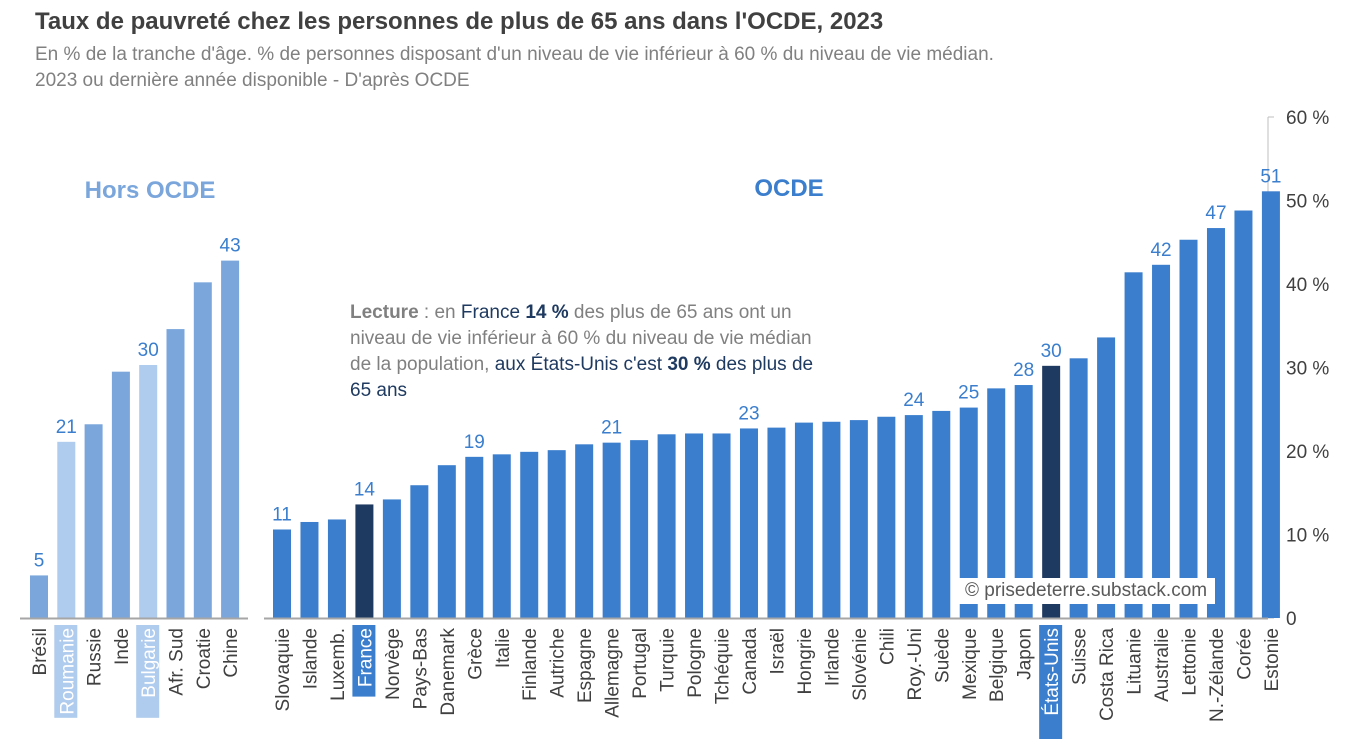 Image resolution: width=1351 pixels, height=756 pixels. I want to click on bar-australie, so click(1161, 441).